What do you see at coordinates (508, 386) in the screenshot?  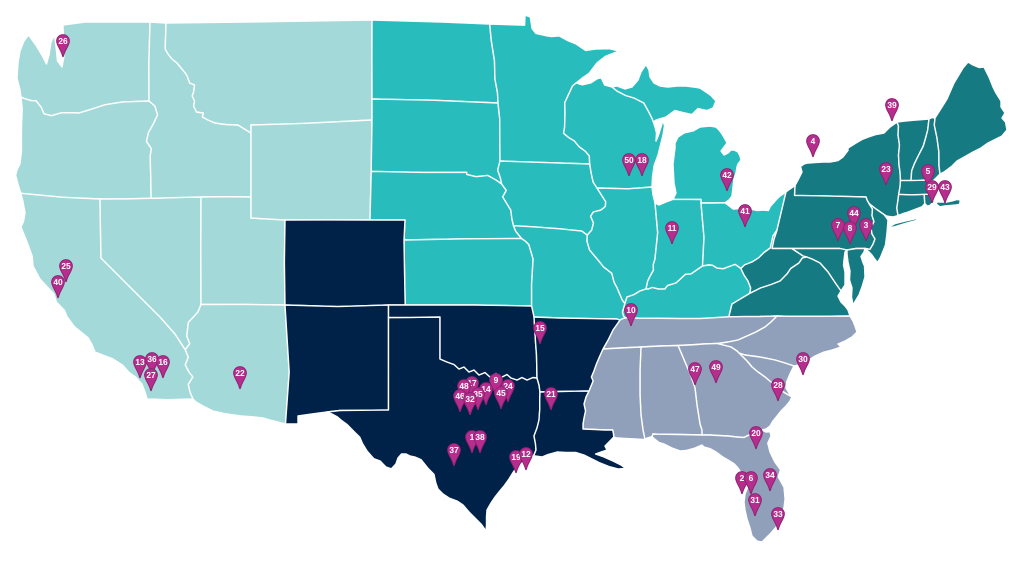 I see `svg-text: 24` at bounding box center [508, 386].